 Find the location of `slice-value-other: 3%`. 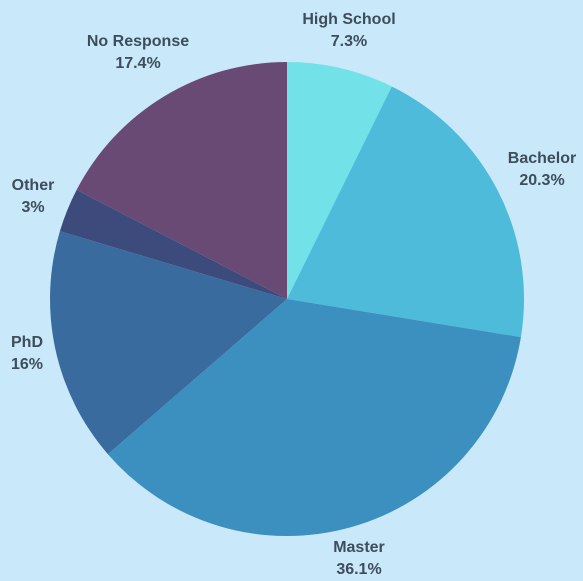

slice-value-other: 3% is located at coordinates (32, 207).